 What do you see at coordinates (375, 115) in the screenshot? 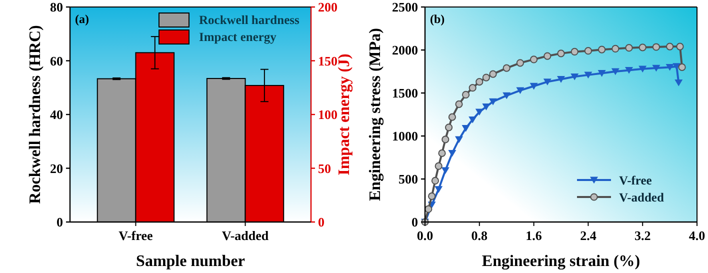
I see `y-axis-title: Engineering stress (MPa)` at bounding box center [375, 115].